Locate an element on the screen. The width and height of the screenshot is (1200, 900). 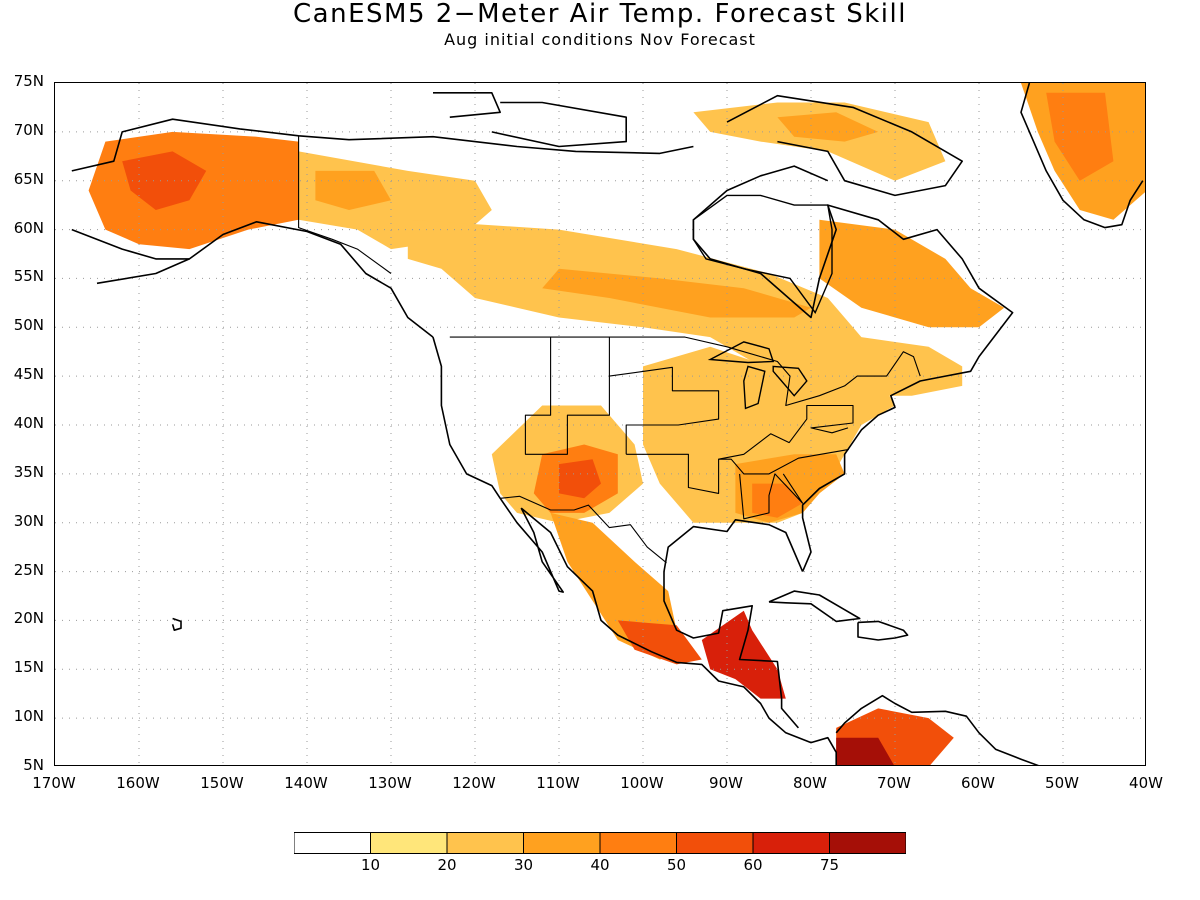
lat-tick-label: 20N is located at coordinates (28, 618).